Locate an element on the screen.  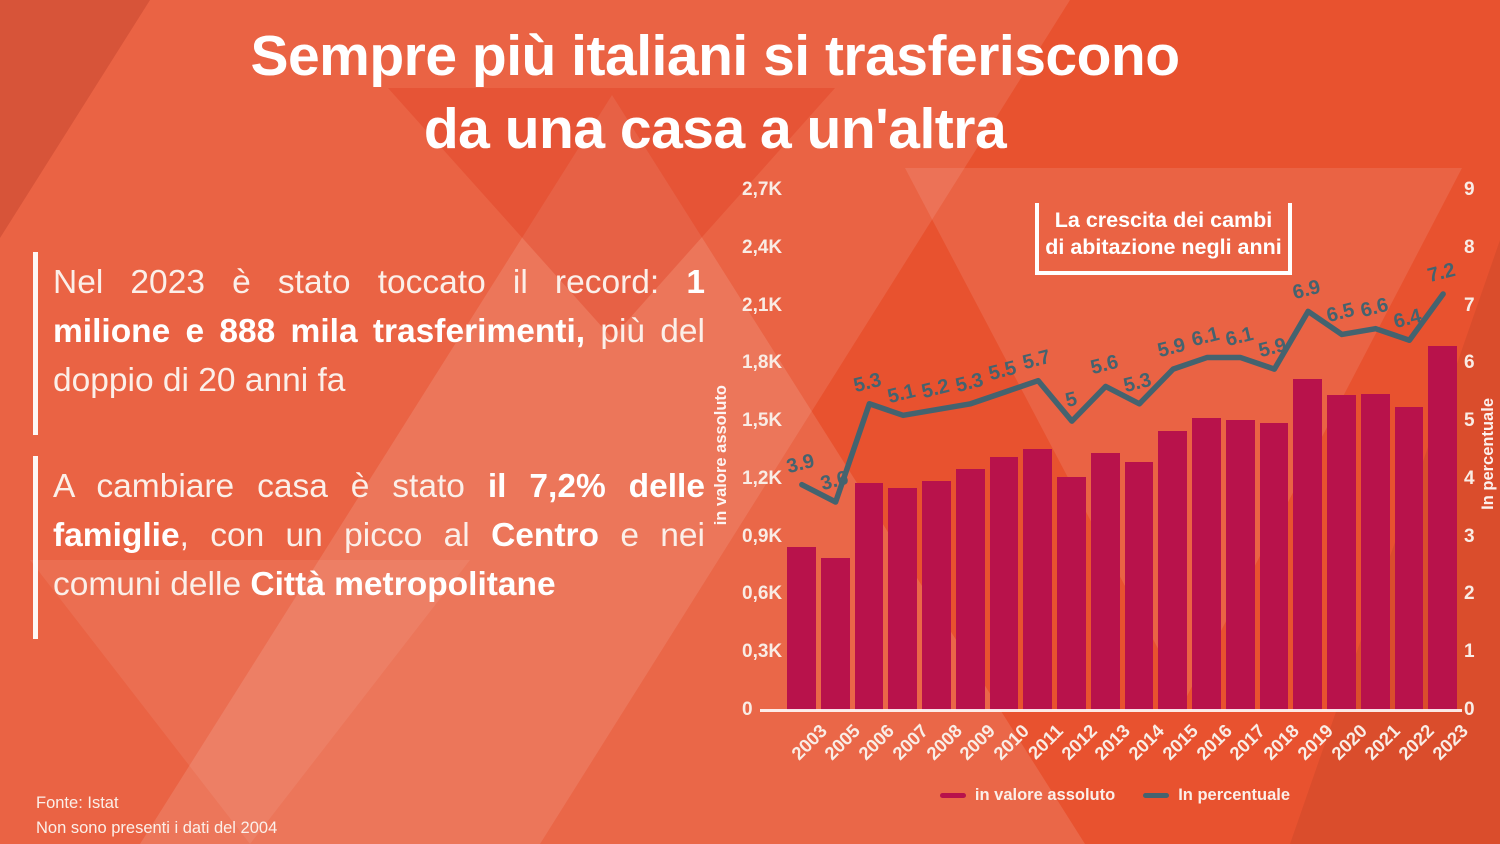
left-axis-tick: 2,4K is located at coordinates (762, 247).